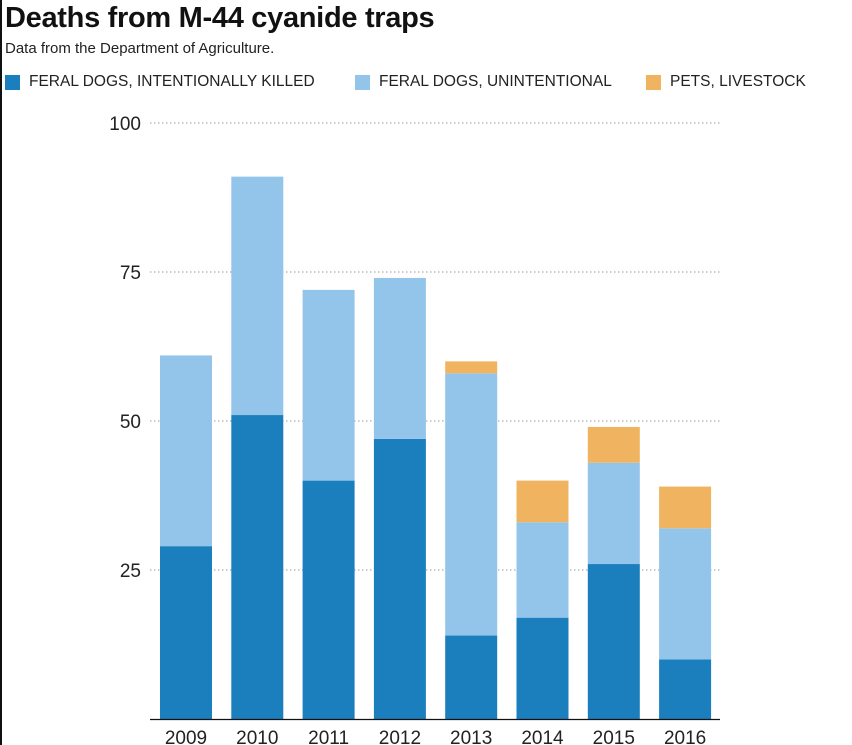 This screenshot has width=852, height=745. Describe the element at coordinates (12, 82) in the screenshot. I see `legend-swatch-intentional` at that location.